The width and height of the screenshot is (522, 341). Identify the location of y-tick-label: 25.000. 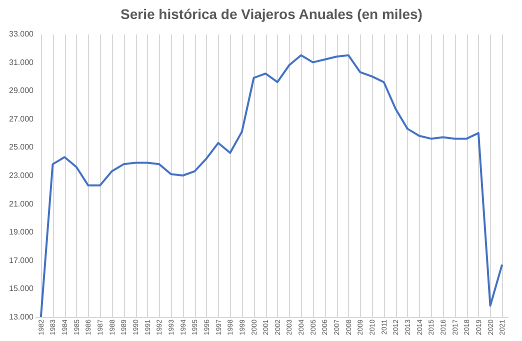
(21, 147).